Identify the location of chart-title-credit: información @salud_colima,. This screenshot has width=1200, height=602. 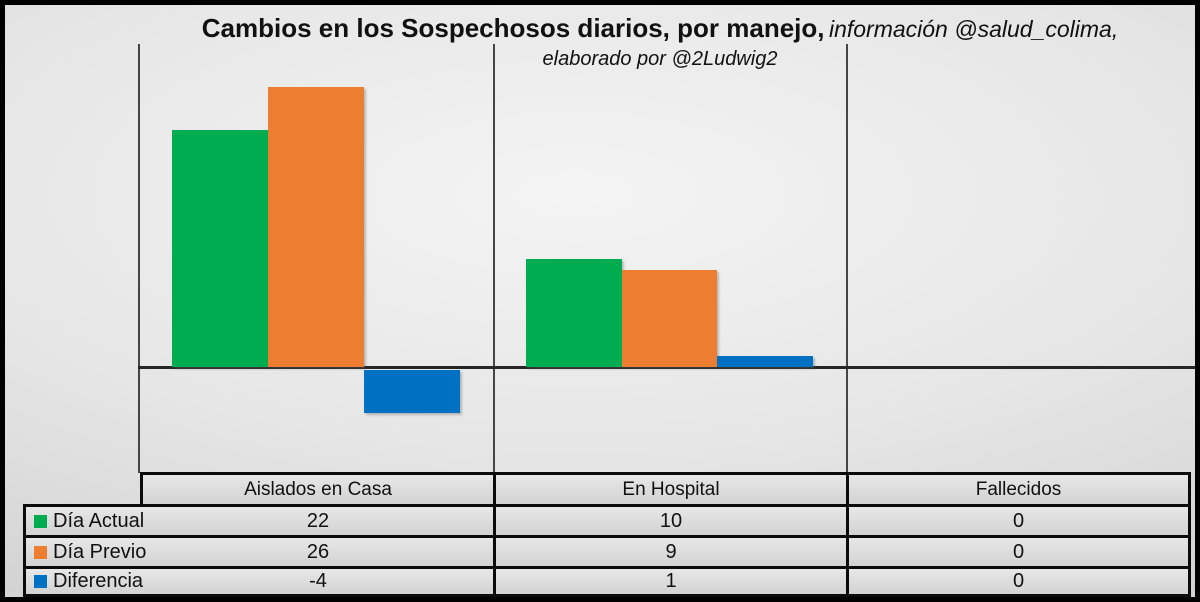
(973, 29).